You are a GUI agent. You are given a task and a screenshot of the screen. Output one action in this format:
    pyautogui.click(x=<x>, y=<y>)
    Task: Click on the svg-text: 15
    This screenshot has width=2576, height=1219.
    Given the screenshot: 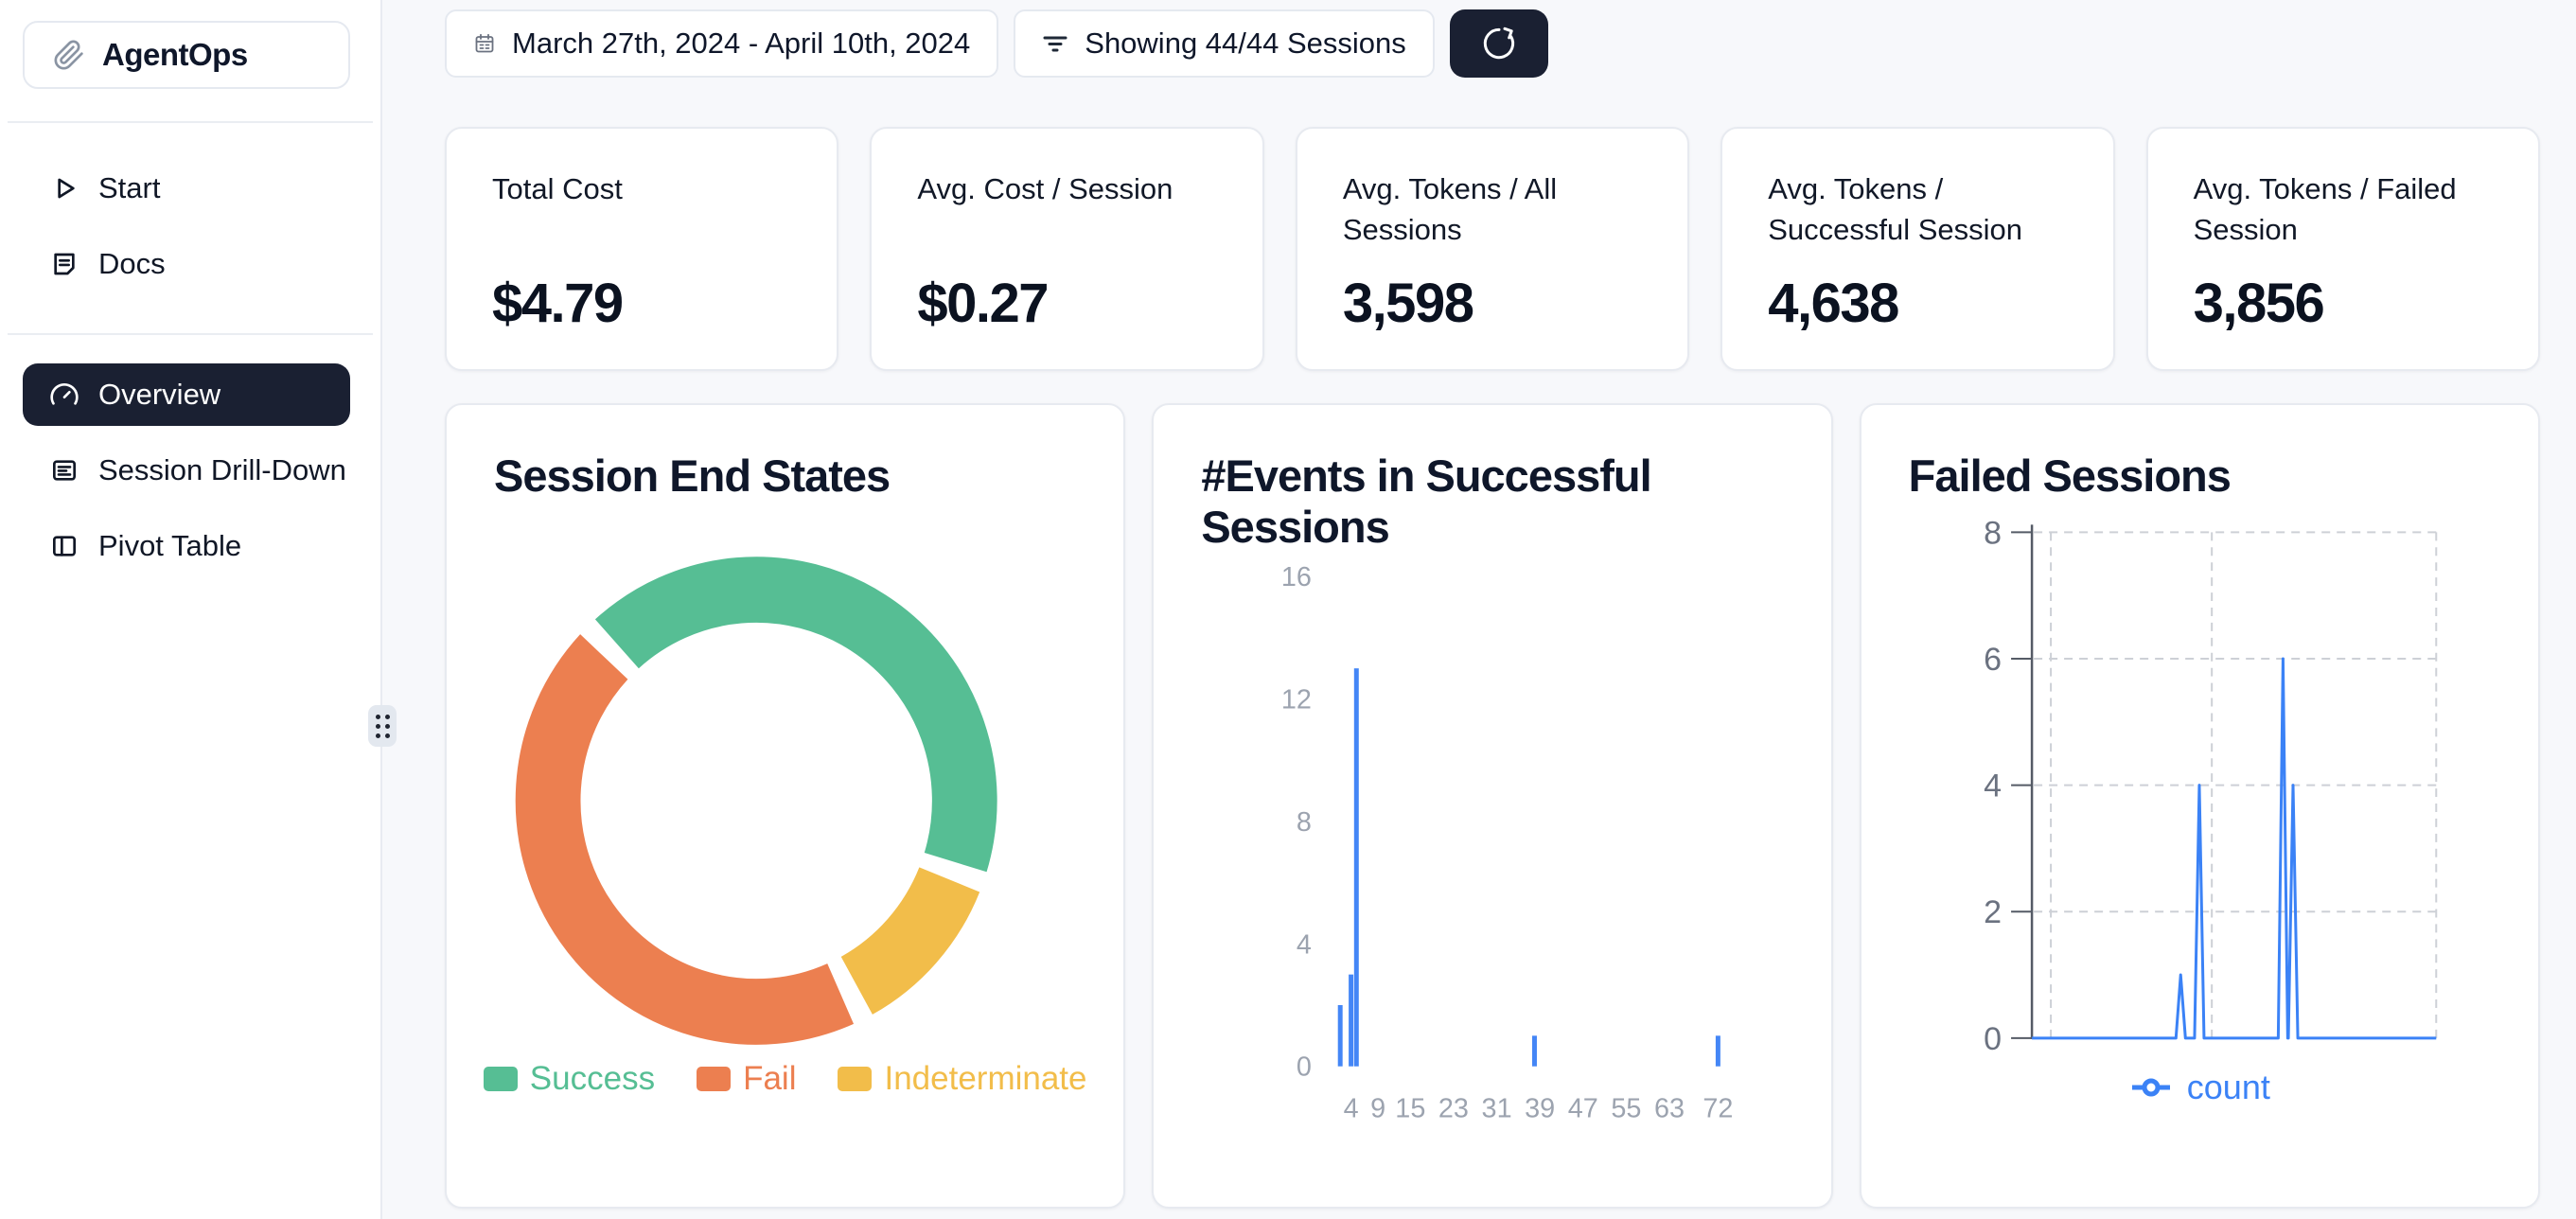 What is the action you would take?
    pyautogui.click(x=1411, y=1108)
    